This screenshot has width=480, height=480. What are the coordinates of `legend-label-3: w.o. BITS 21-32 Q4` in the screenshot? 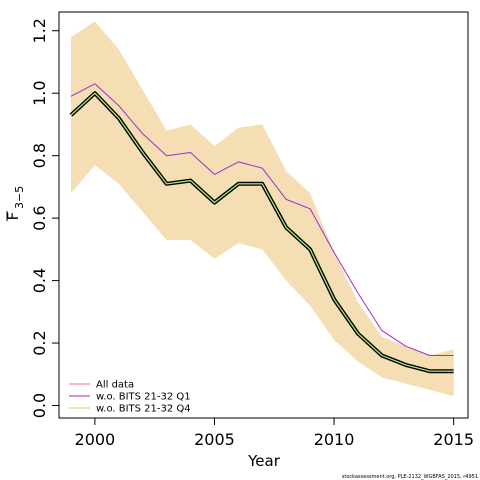 It's located at (143, 409).